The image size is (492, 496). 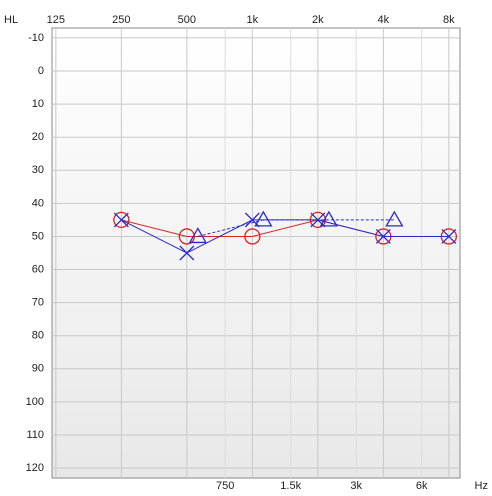 I want to click on x-tick-label: 2k, so click(x=318, y=20).